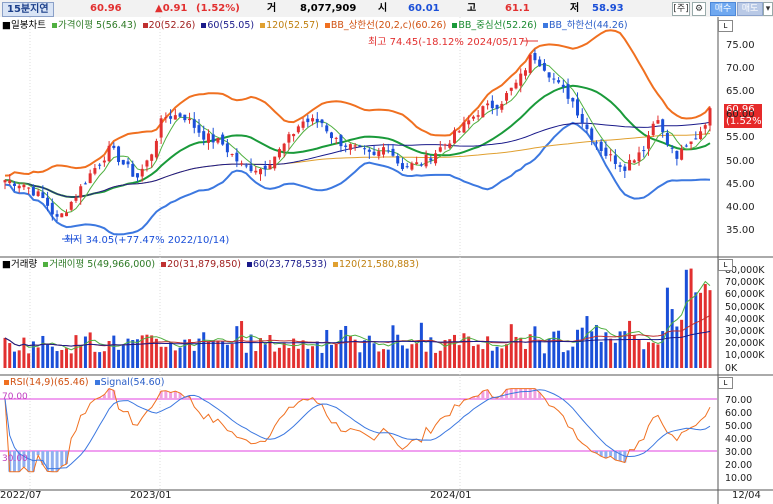 The height and width of the screenshot is (504, 773). I want to click on volume-tick: 80,000K, so click(745, 270).